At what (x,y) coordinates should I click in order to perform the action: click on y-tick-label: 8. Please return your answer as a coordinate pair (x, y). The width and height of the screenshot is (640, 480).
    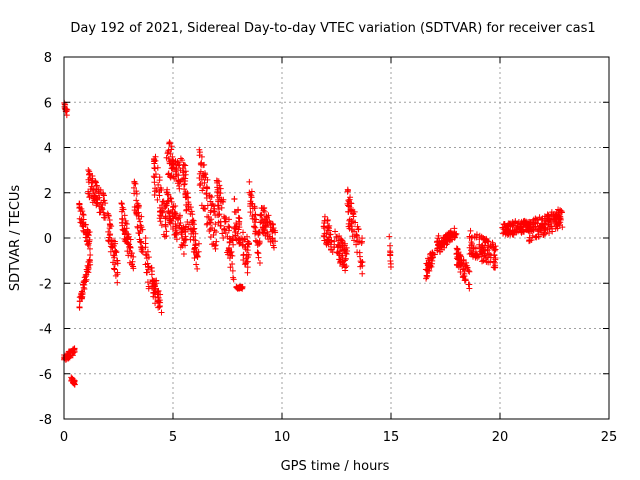
    Looking at the image, I should click on (48, 58).